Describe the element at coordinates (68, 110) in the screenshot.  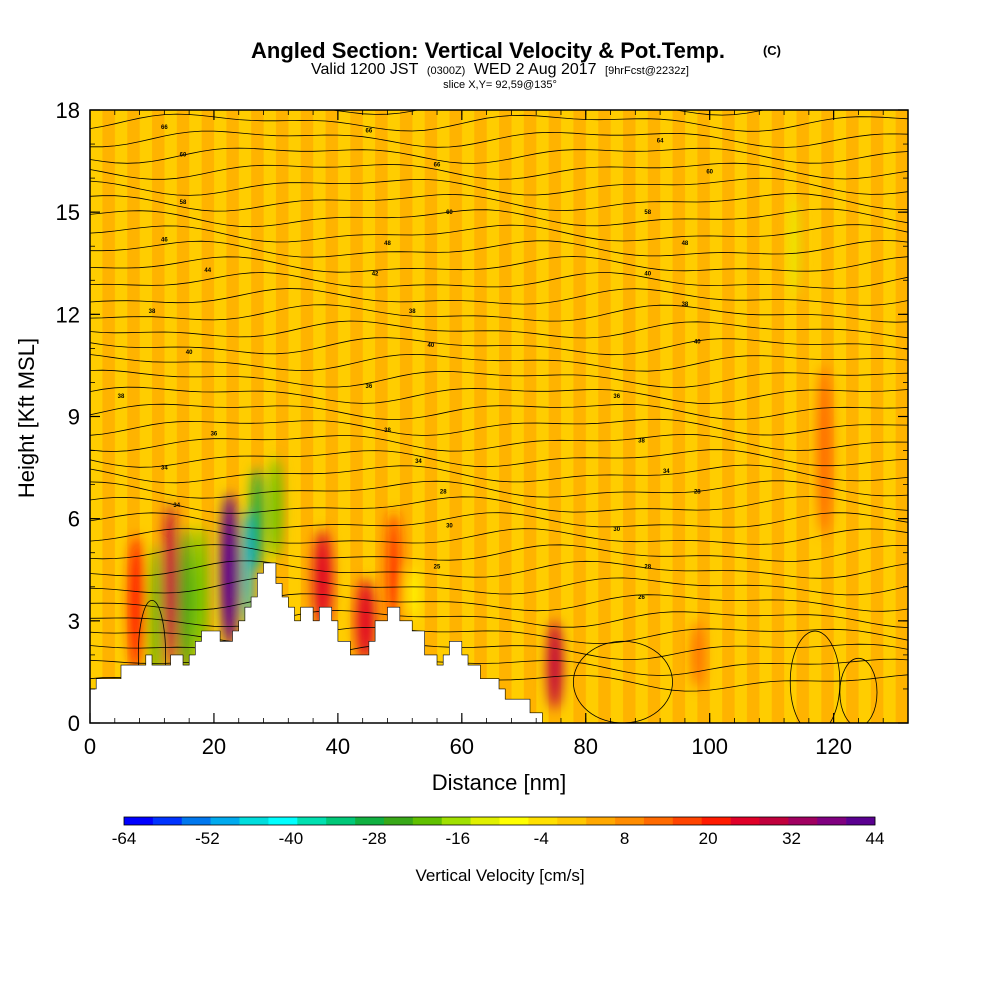
I see `y-tick-label: 18` at that location.